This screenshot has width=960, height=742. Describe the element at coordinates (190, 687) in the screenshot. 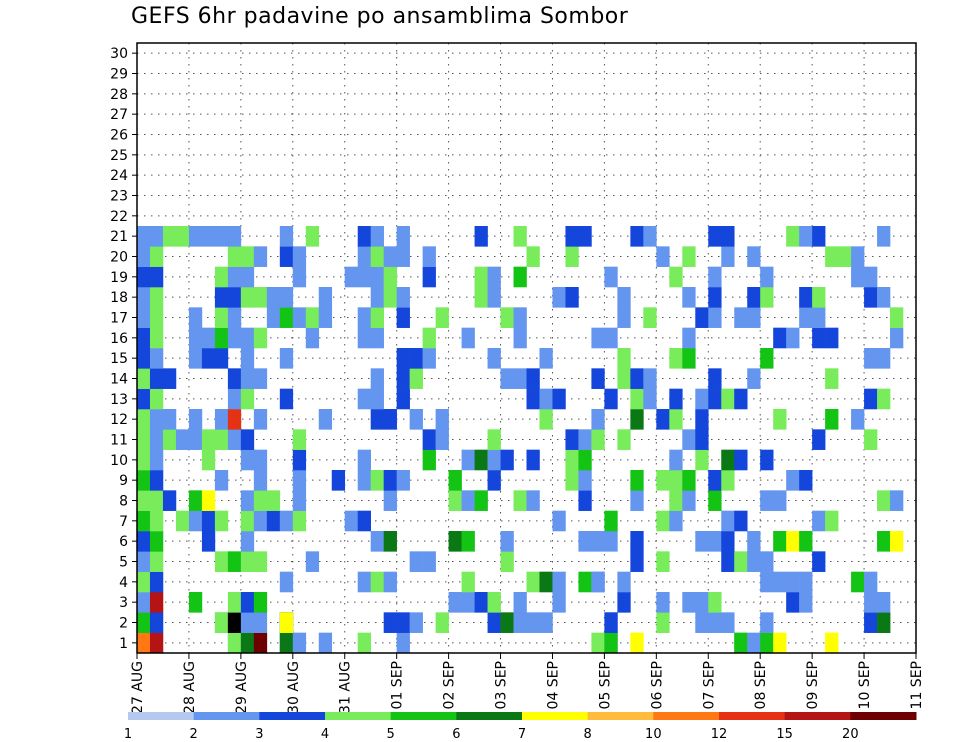

I see `x-tick-label: 28 AUG` at that location.